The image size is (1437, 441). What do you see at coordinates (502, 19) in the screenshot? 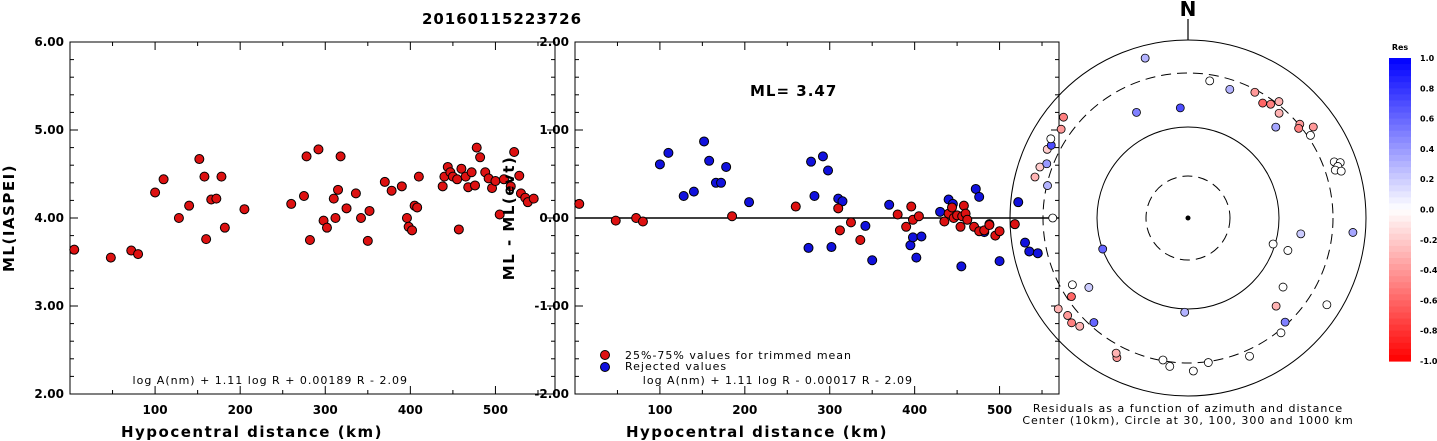
I see `figure-title: 20160115223726` at bounding box center [502, 19].